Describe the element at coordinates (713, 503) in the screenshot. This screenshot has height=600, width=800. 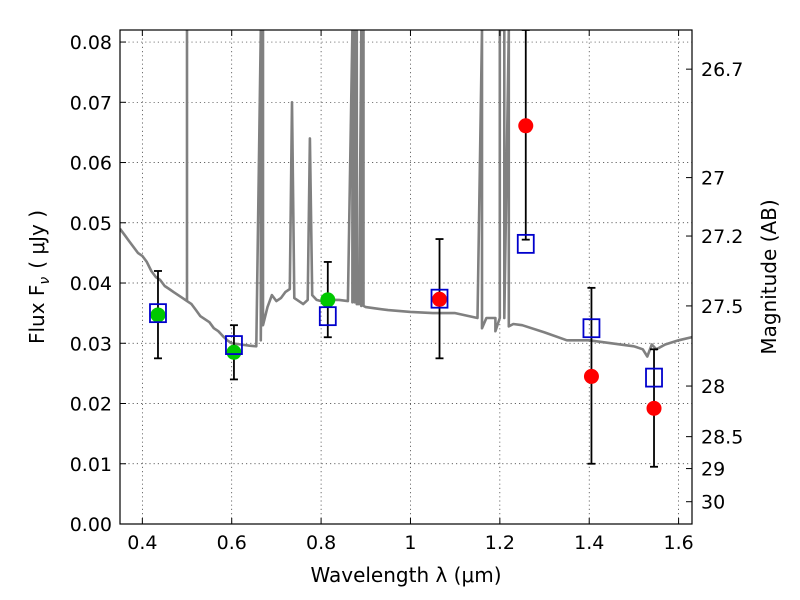
I see `magnitude-tick-label: 30` at that location.